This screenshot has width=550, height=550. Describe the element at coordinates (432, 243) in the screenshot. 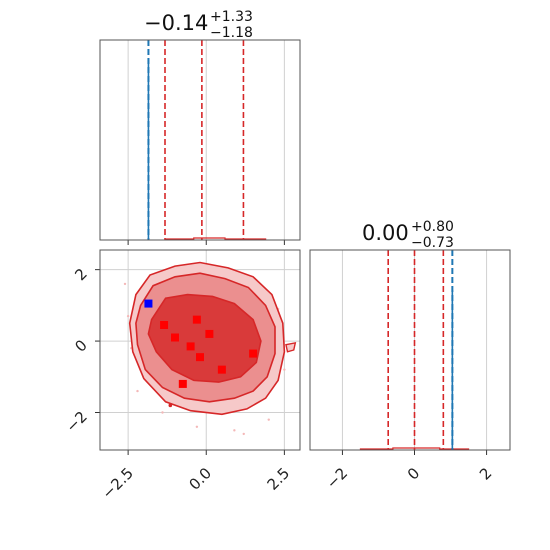

I see `title-y-lower: −0.73` at that location.